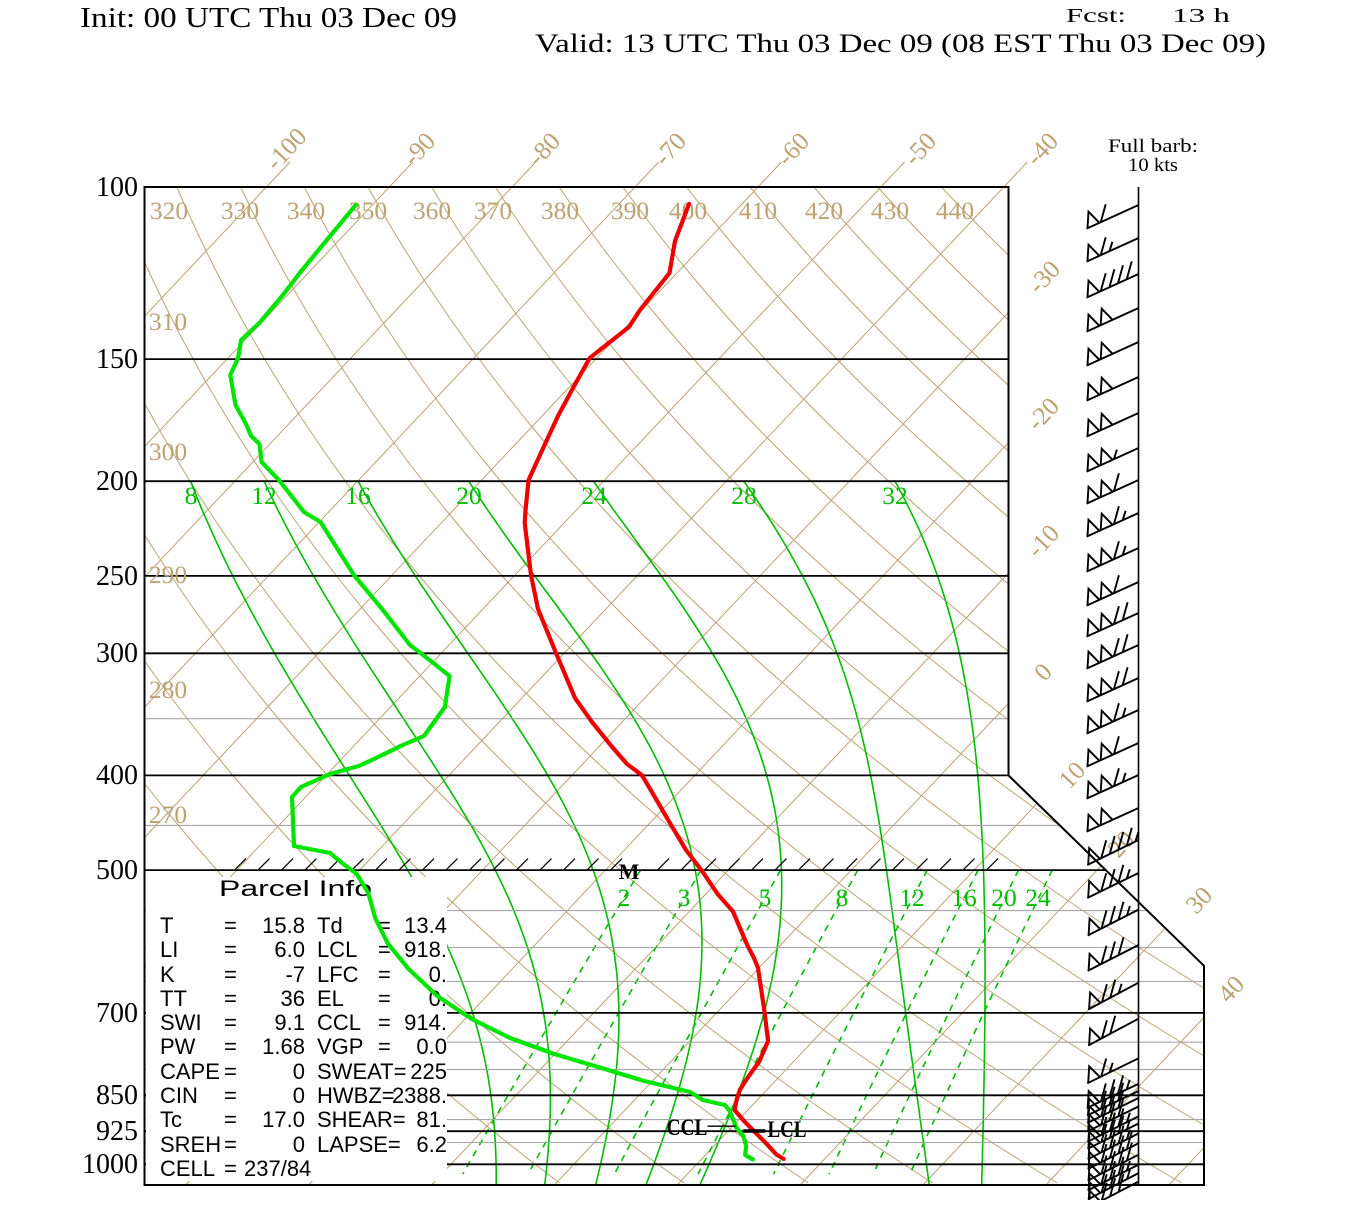 This screenshot has width=1350, height=1205. Describe the element at coordinates (283, 1119) in the screenshot. I see `svg-text: 17.0` at that location.